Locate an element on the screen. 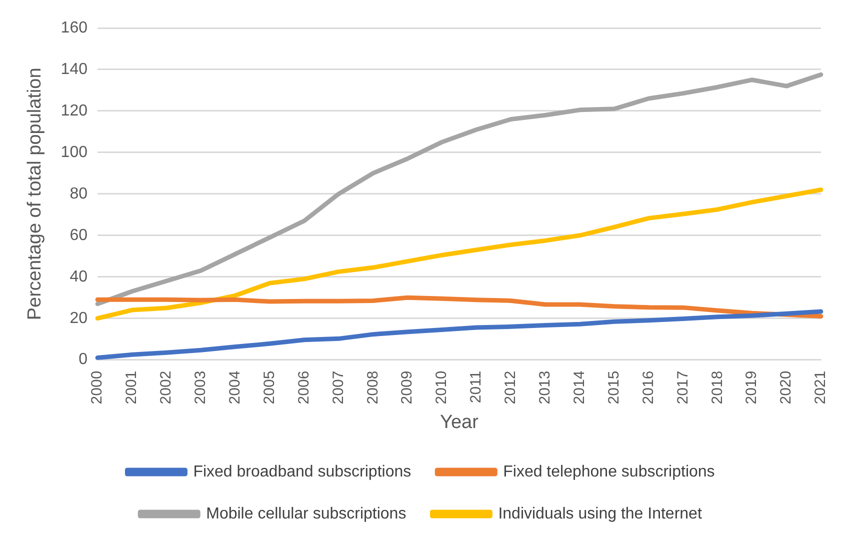  x-tick-label: 2015 is located at coordinates (613, 387).